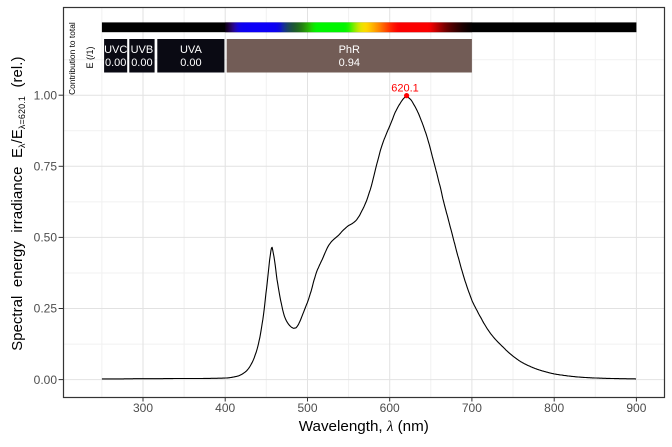 The width and height of the screenshot is (672, 447). I want to click on svg-text: 0.94, so click(349, 63).